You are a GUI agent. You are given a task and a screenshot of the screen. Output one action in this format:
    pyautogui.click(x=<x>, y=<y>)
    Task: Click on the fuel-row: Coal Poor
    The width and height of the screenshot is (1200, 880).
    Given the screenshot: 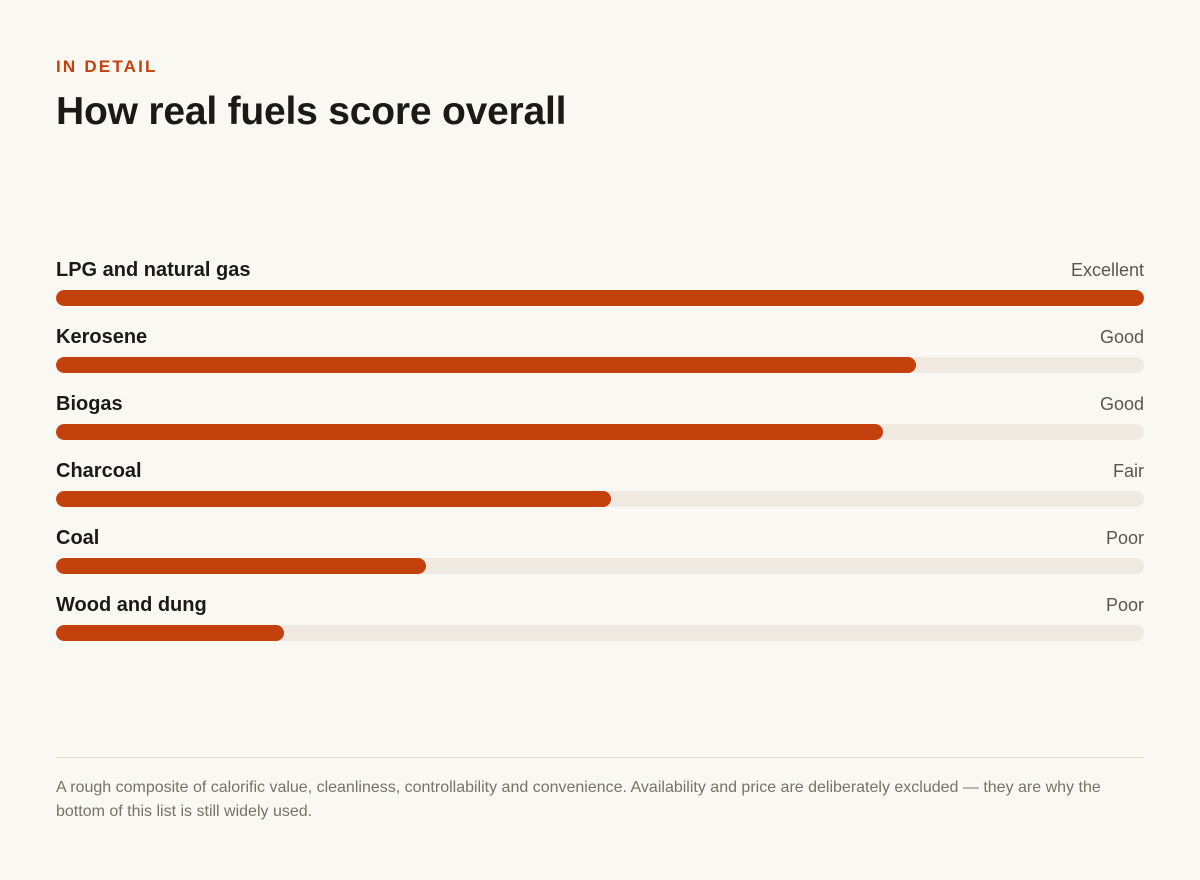 What is the action you would take?
    pyautogui.click(x=600, y=557)
    